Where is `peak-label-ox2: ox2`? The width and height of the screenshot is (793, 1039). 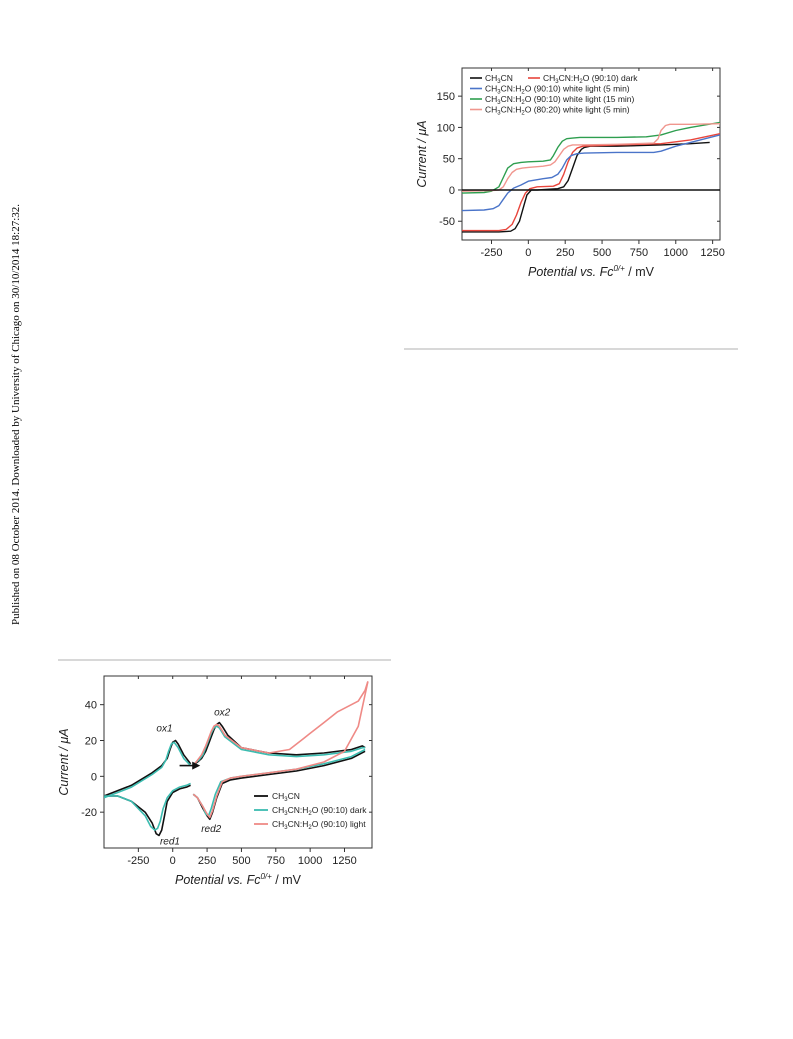
peak-label-ox2: ox2 is located at coordinates (222, 712).